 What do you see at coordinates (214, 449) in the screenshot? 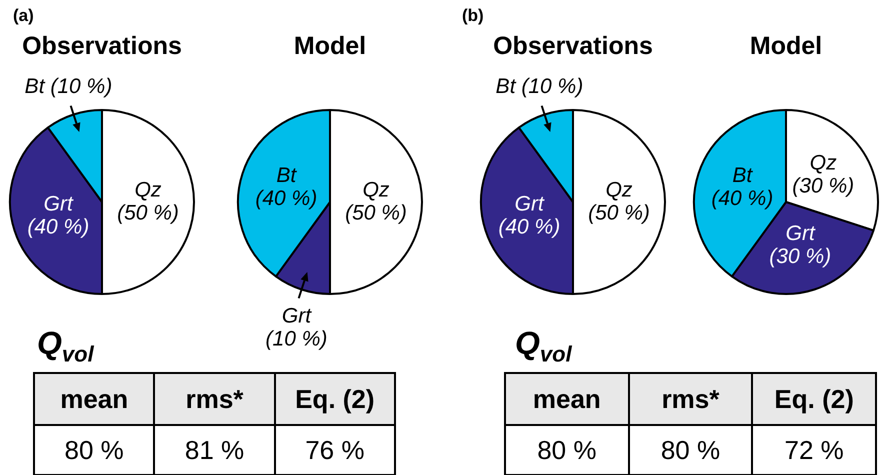
I see `text: 81 %` at bounding box center [214, 449].